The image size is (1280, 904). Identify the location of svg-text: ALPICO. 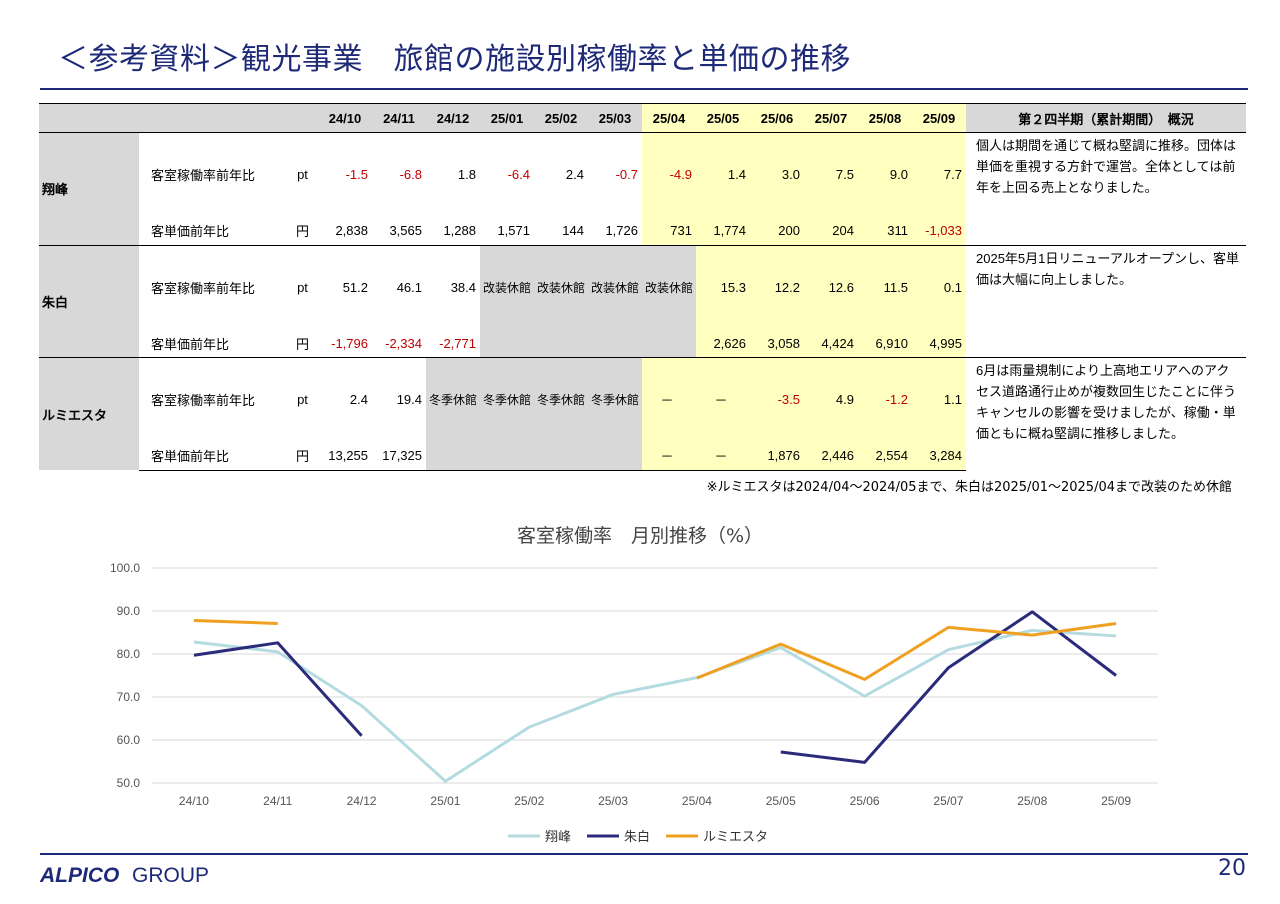
(79, 875).